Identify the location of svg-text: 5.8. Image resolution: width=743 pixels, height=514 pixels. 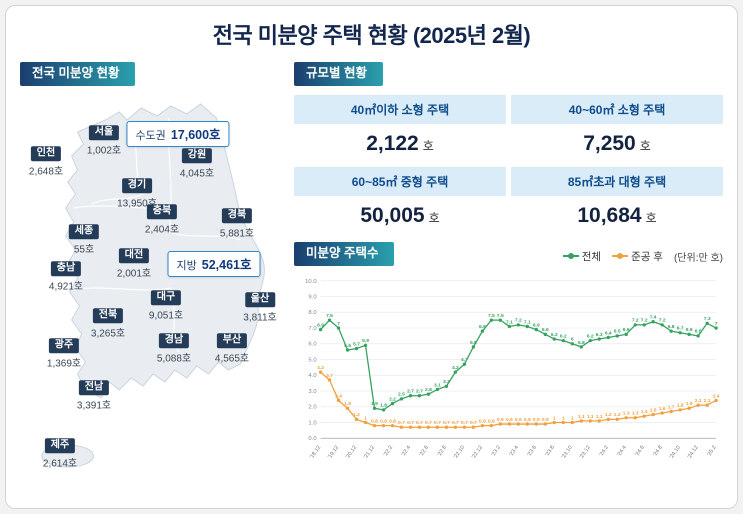
(581, 342).